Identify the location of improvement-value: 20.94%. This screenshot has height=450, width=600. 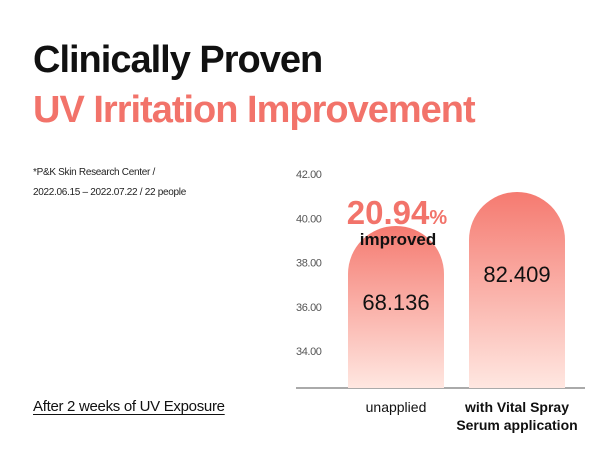
(397, 212).